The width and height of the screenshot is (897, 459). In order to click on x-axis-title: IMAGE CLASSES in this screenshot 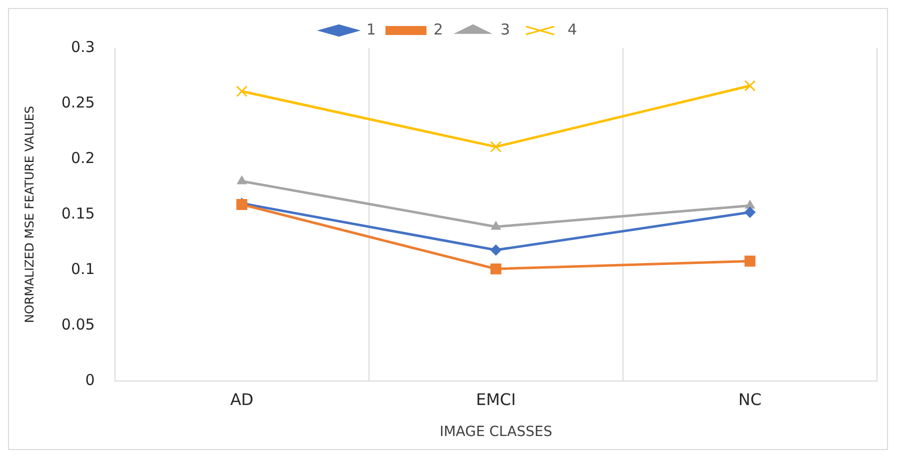, I will do `click(496, 432)`.